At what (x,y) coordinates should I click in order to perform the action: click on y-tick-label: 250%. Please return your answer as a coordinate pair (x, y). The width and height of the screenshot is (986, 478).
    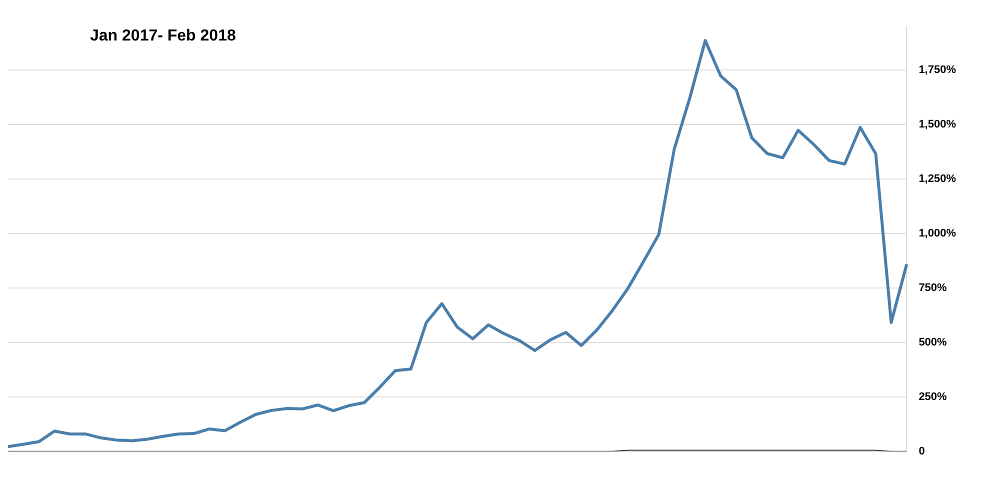
    Looking at the image, I should click on (933, 396).